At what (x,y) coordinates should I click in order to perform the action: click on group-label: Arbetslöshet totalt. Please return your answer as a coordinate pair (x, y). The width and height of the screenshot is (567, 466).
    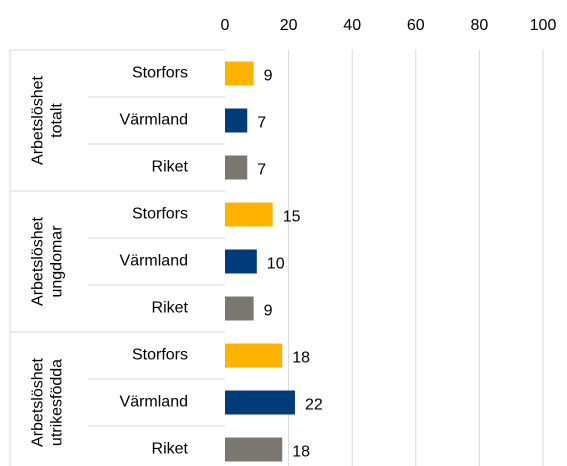
    Looking at the image, I should click on (48, 119).